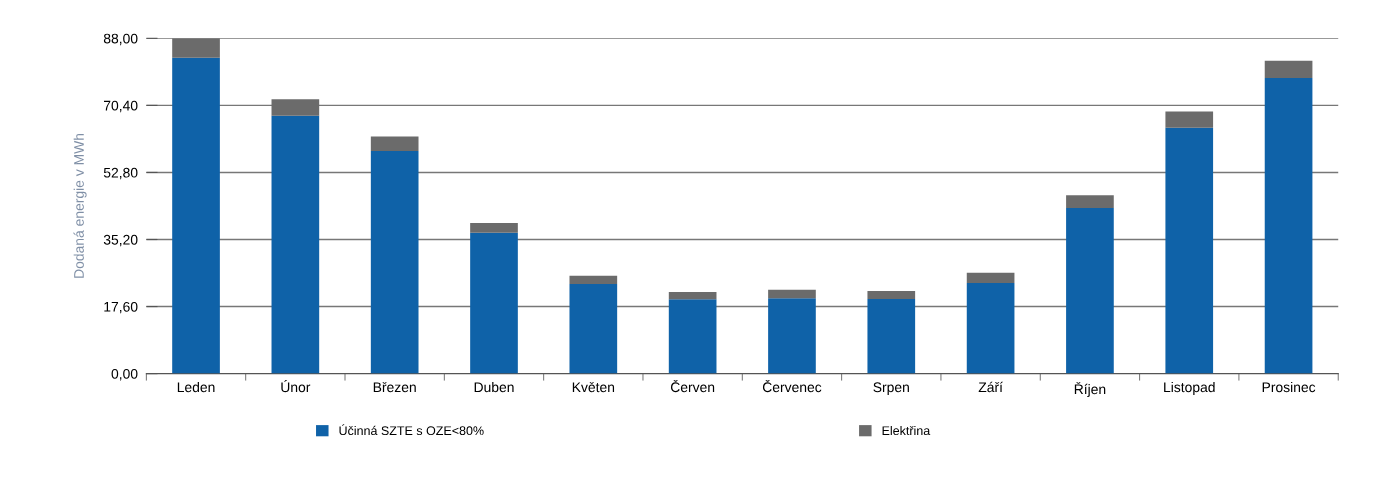 The image size is (1394, 479). I want to click on x-tick-label: Únor, so click(296, 386).